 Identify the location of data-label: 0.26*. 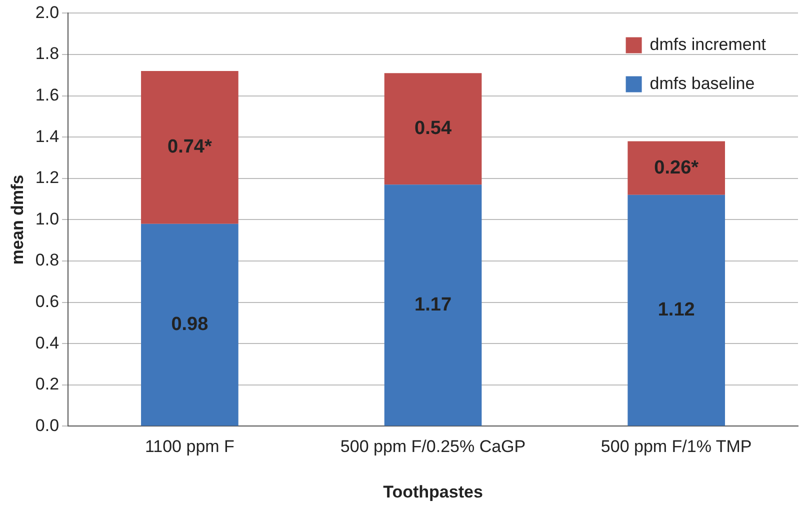
(677, 167).